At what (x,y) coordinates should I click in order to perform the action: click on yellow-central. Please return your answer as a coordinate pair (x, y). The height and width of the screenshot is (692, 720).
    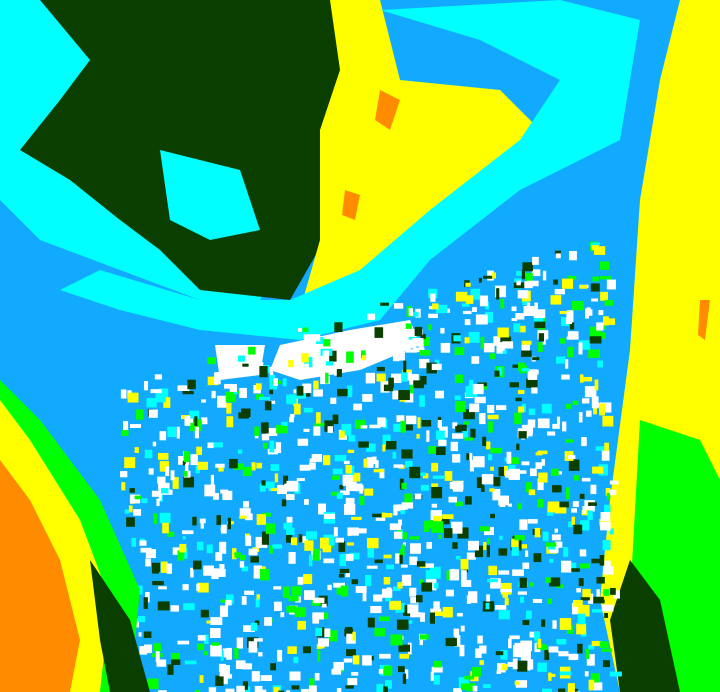
    Looking at the image, I should click on (420, 155).